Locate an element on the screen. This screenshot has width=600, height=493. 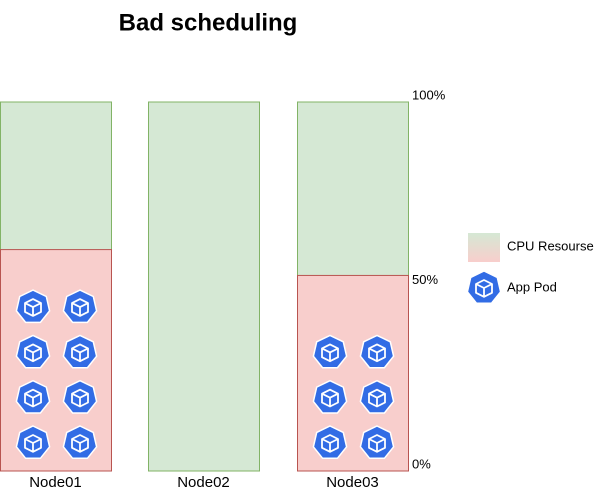
x-tick-label: Node02 is located at coordinates (203, 482).